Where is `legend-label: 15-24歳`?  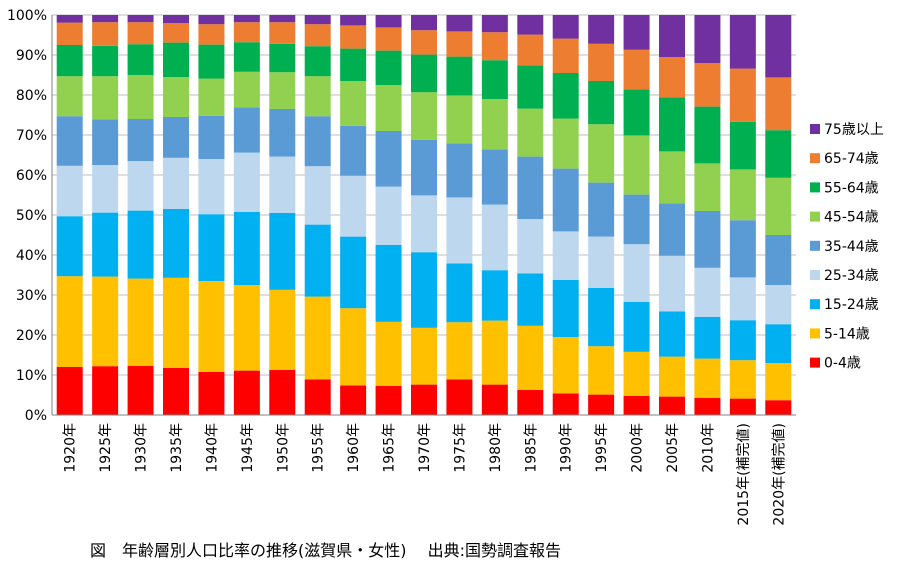 legend-label: 15-24歳 is located at coordinates (851, 305).